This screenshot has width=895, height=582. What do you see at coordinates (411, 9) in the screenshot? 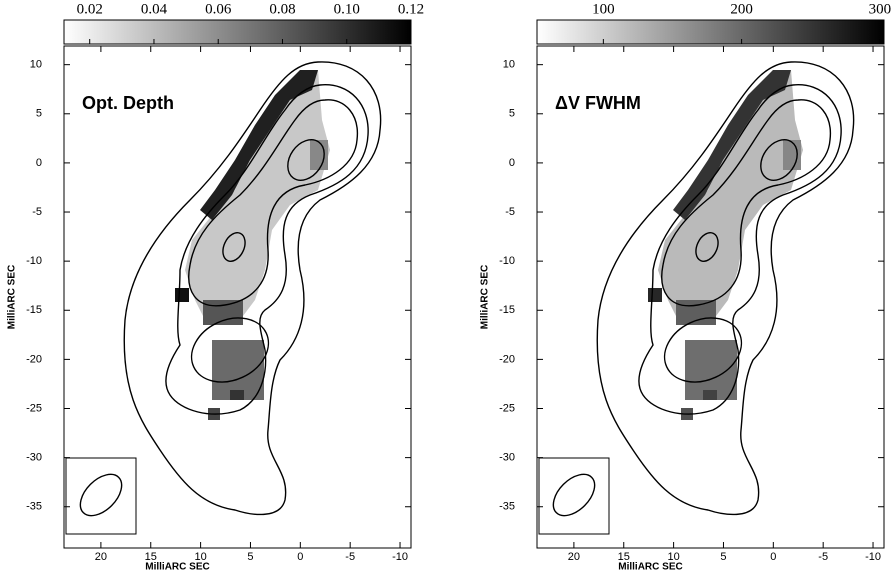
I see `colorbar-tick-label: 0.12` at bounding box center [411, 9].